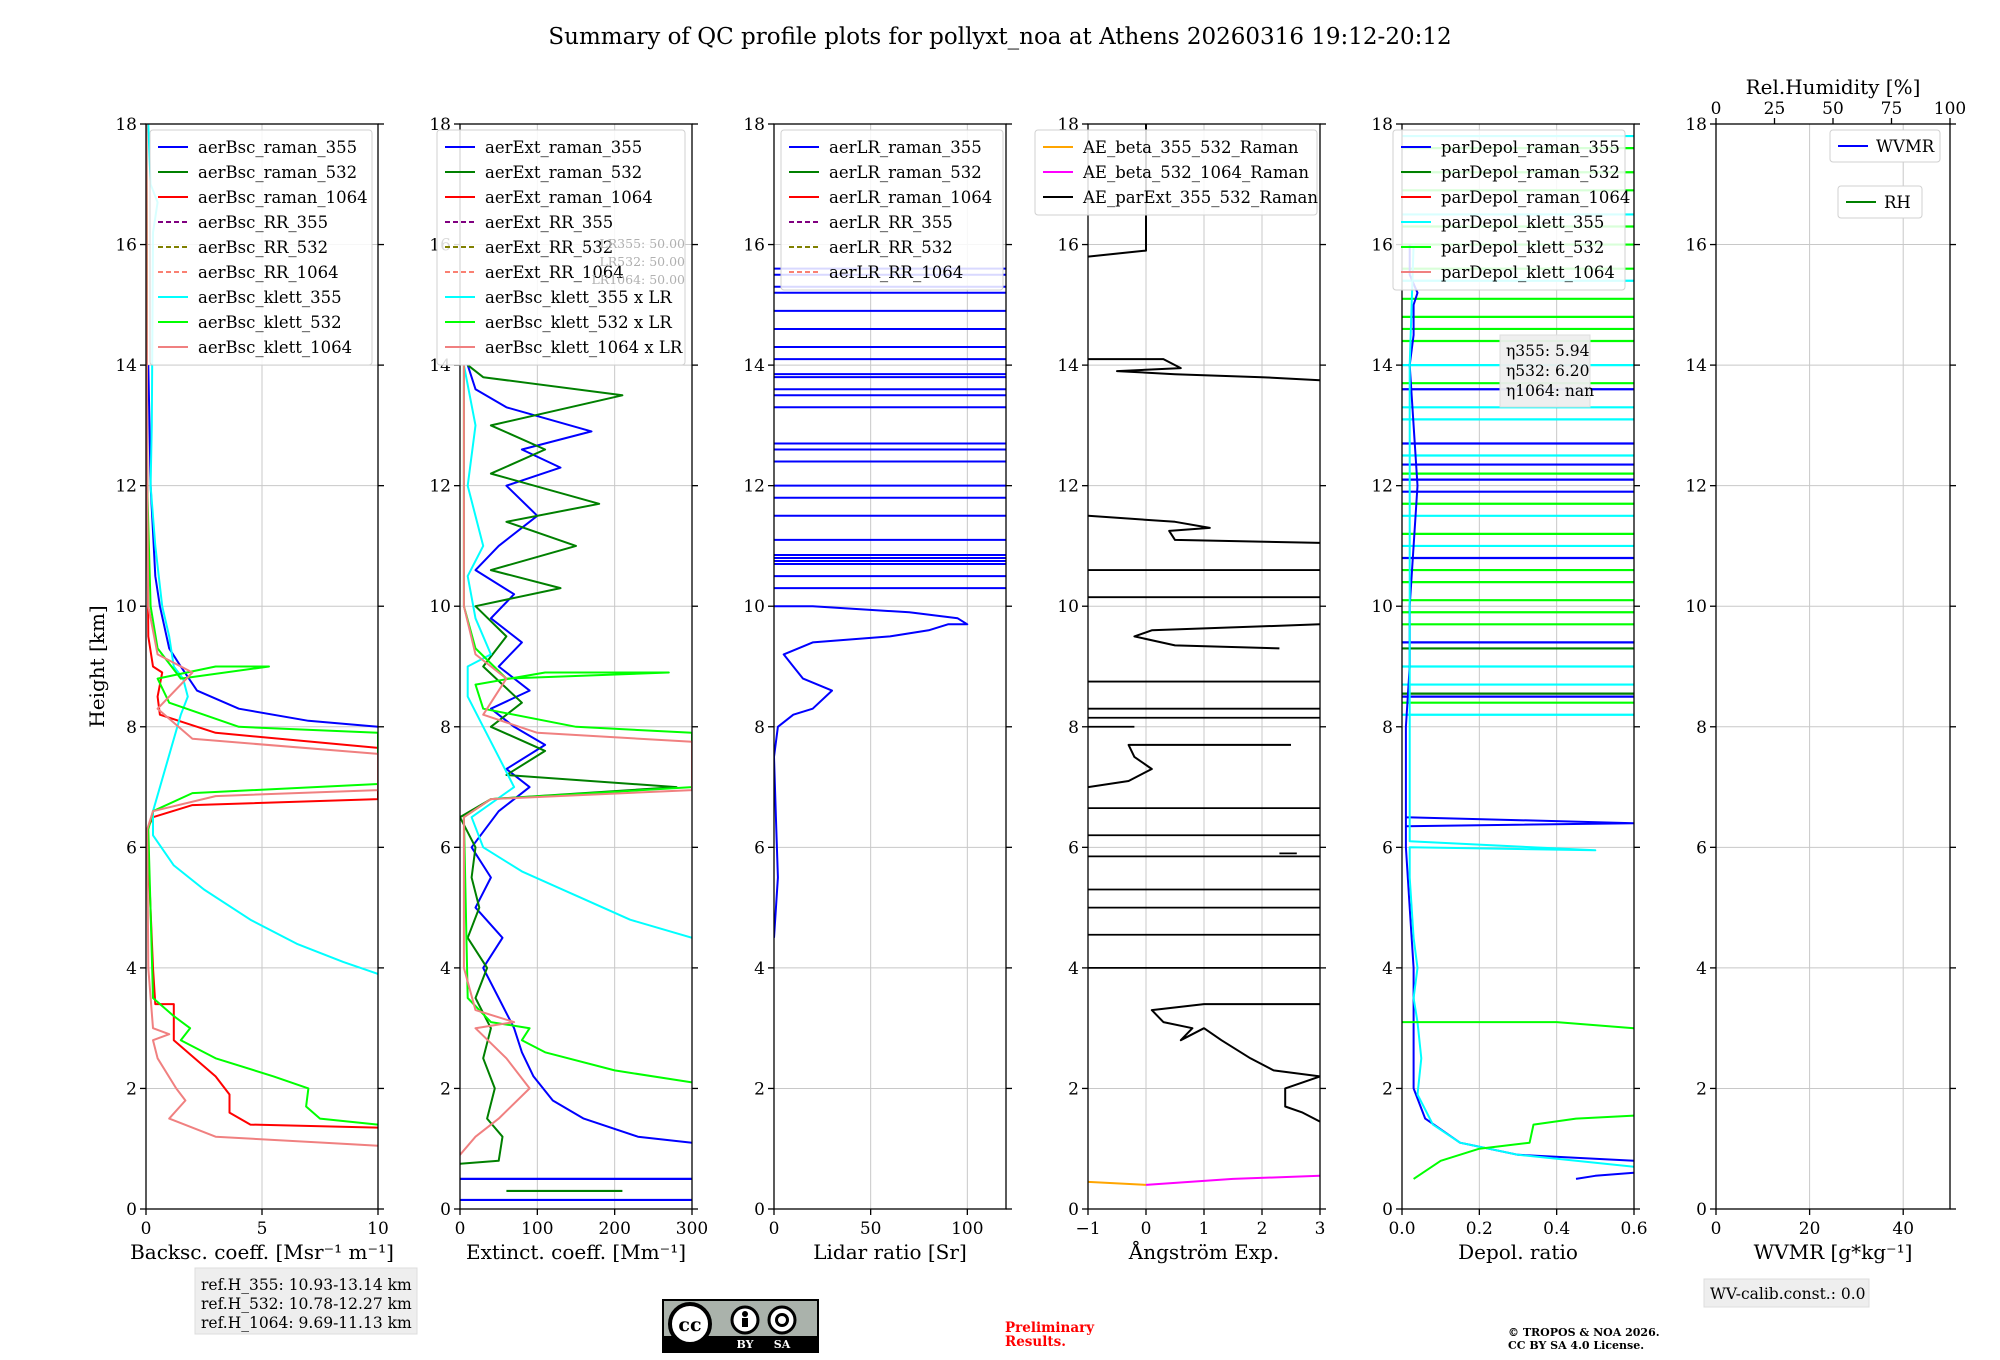 This screenshot has height=1360, width=2000. What do you see at coordinates (642, 243) in the screenshot?
I see `lr-label: LR355: 50.00` at bounding box center [642, 243].